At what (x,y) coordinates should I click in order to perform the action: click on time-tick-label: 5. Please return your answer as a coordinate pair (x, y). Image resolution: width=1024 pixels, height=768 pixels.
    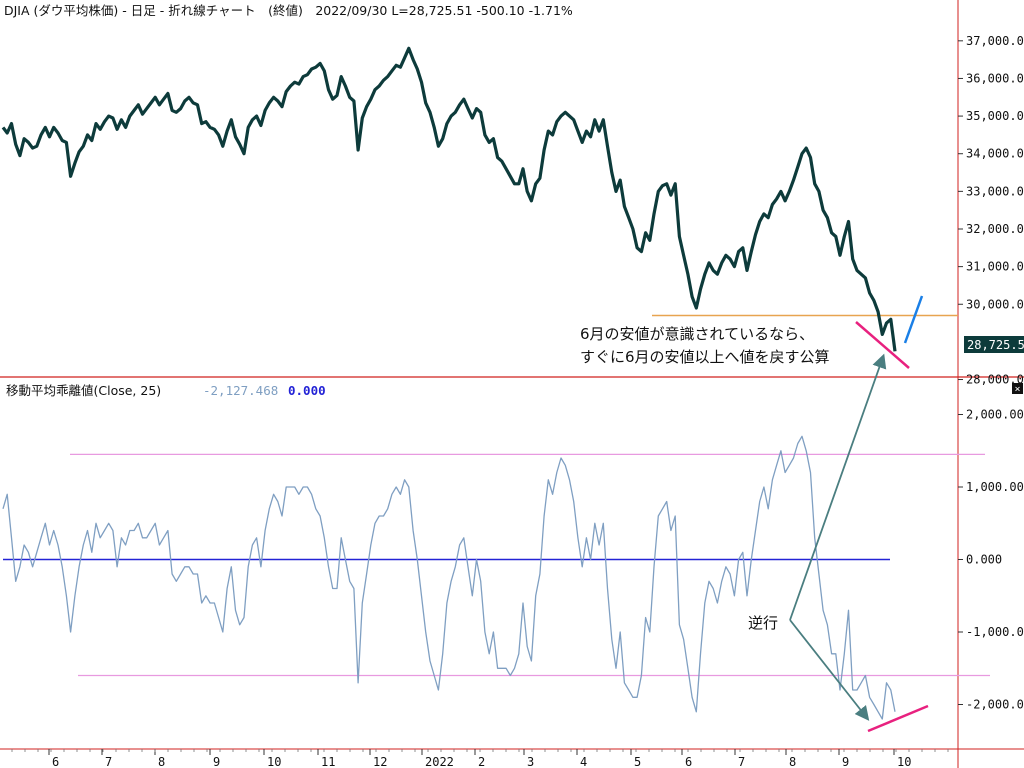
    Looking at the image, I should click on (637, 761).